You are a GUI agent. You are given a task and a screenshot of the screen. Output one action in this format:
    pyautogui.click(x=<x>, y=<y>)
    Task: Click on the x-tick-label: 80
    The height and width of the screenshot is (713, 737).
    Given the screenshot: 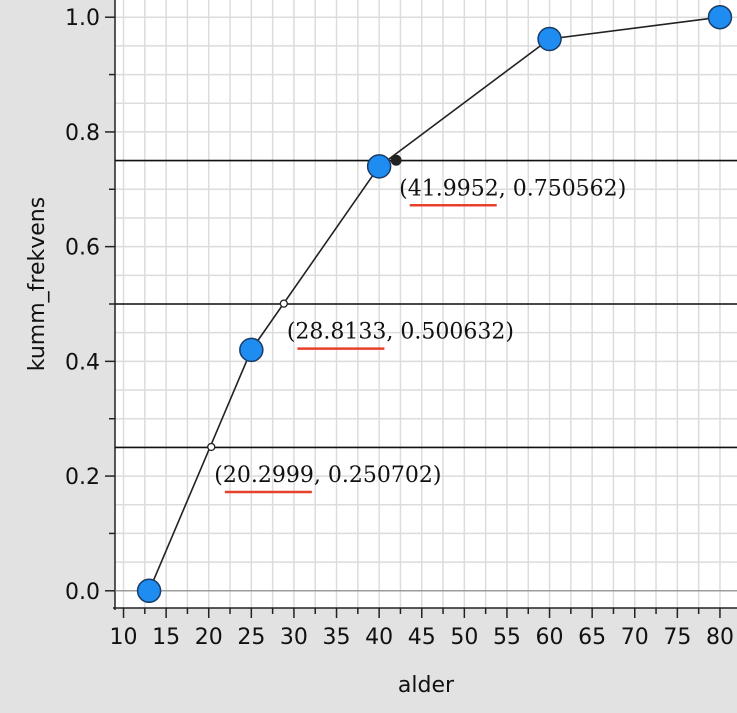 What is the action you would take?
    pyautogui.click(x=720, y=637)
    